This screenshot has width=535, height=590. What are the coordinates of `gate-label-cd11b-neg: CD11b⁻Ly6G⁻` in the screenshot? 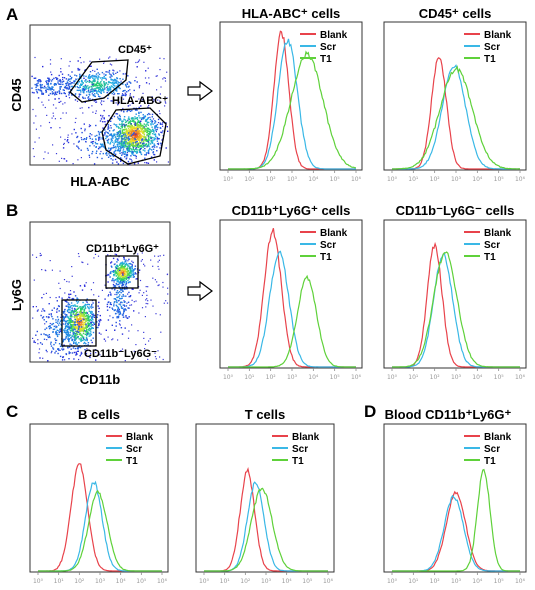 It's located at (120, 354).